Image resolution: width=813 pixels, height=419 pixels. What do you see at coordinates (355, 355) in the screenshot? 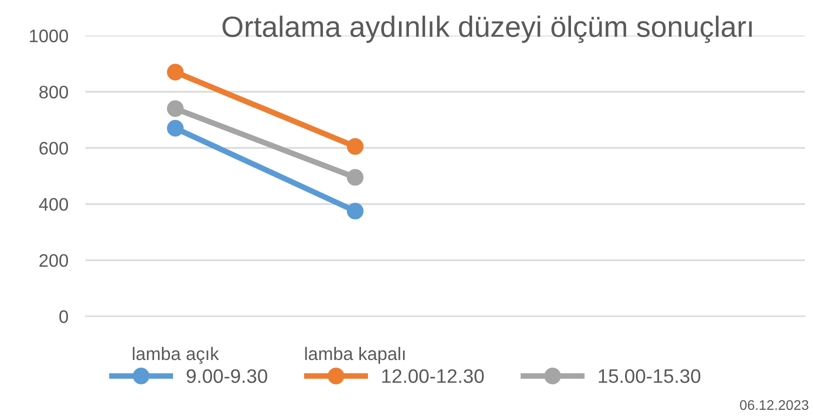
I see `x-tick-label: lamba kapalı` at bounding box center [355, 355].